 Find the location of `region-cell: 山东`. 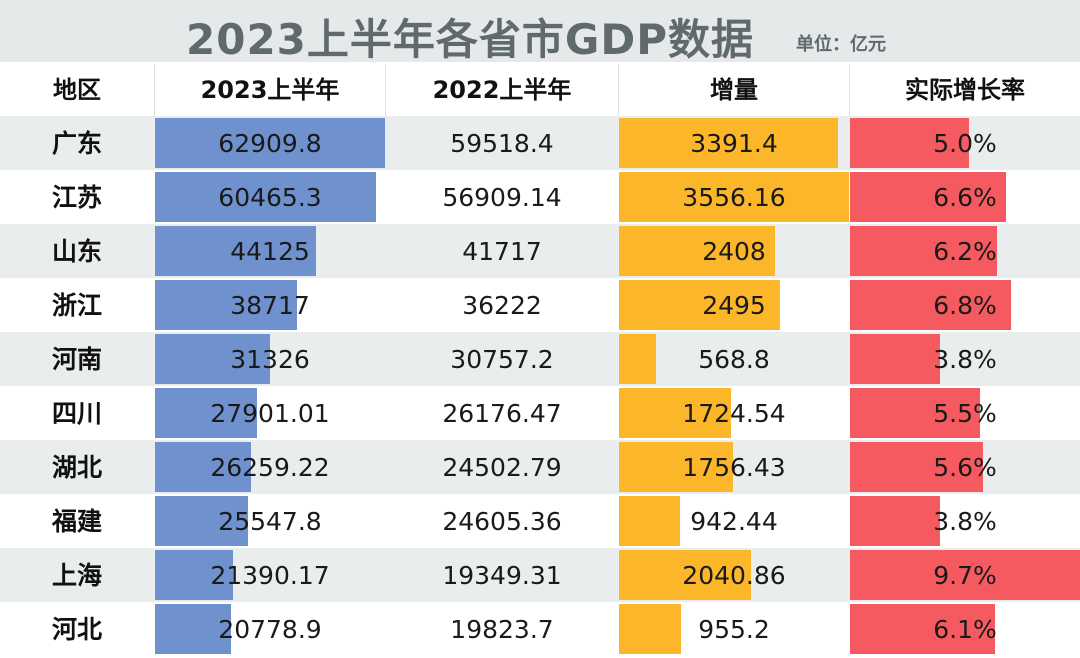

region-cell: 山东 is located at coordinates (77, 251).